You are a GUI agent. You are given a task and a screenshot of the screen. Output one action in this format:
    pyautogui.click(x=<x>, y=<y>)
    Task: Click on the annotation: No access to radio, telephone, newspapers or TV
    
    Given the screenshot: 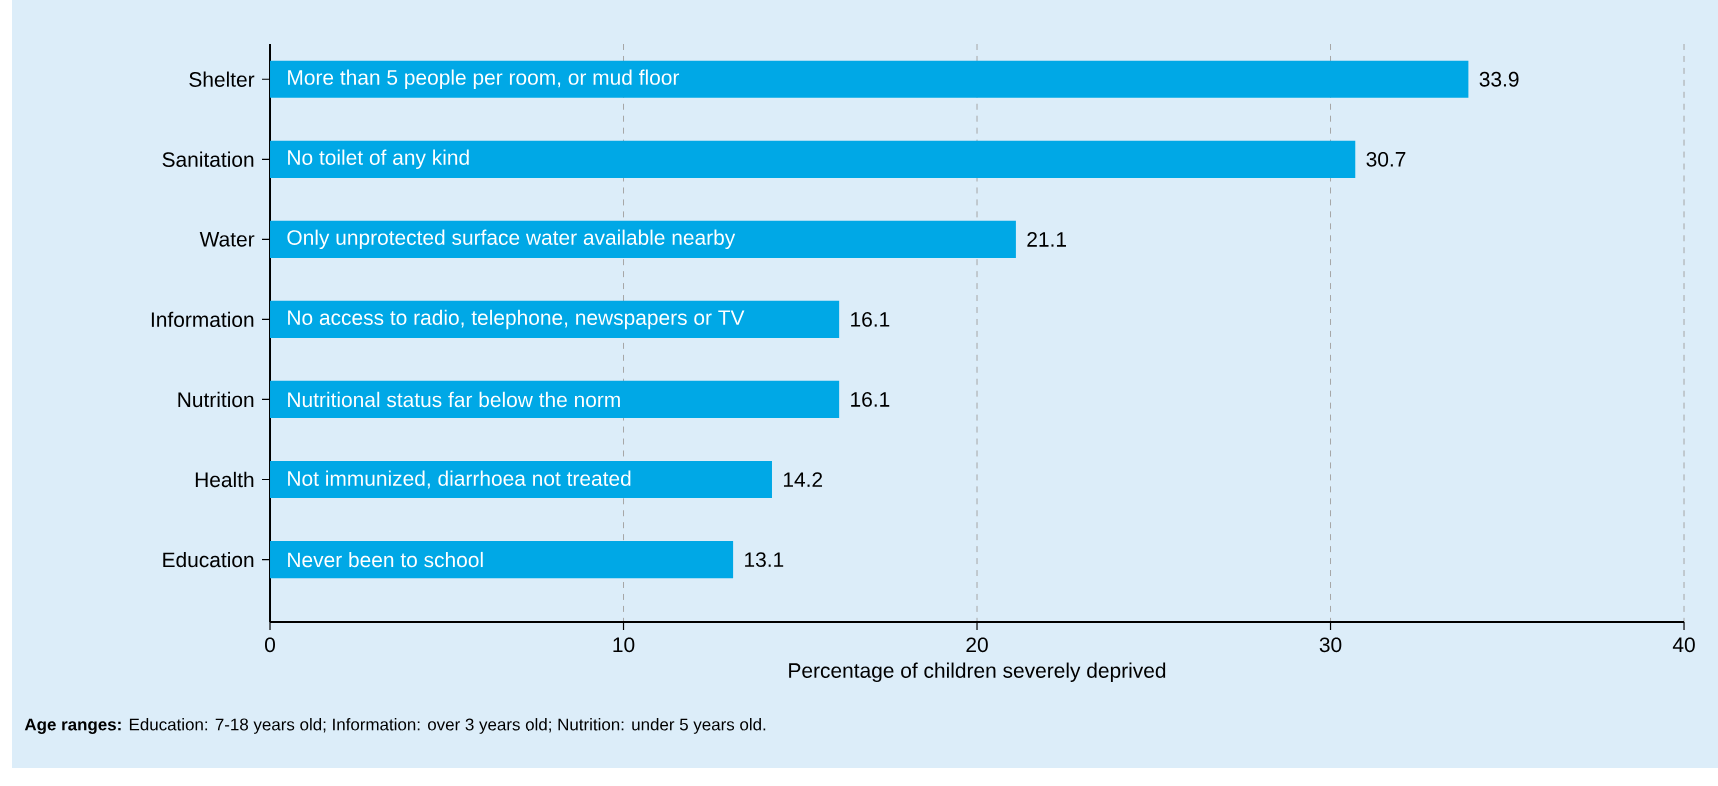 What is the action you would take?
    pyautogui.click(x=516, y=319)
    